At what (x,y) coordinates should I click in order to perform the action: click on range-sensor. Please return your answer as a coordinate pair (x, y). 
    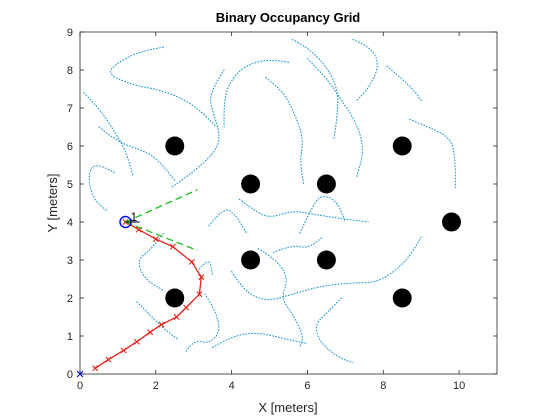
    Looking at the image, I should click on (161, 220).